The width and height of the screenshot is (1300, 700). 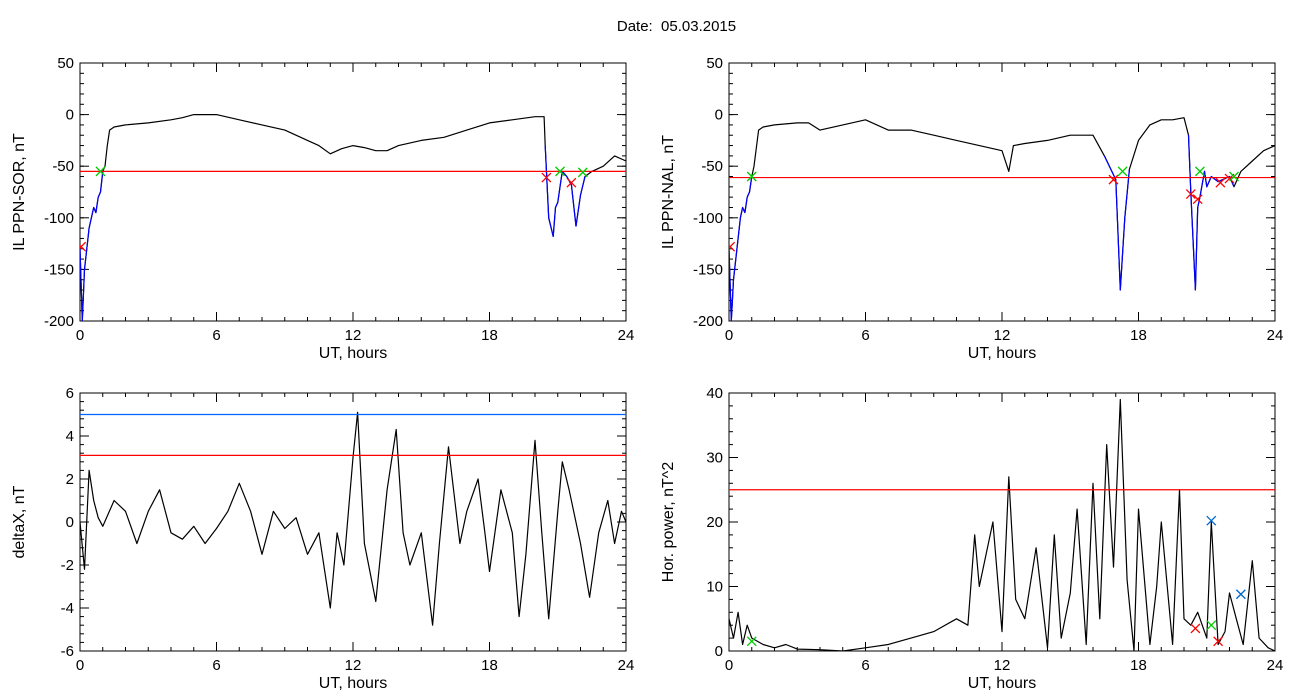 I want to click on y-tick-label: 10, so click(x=714, y=587).